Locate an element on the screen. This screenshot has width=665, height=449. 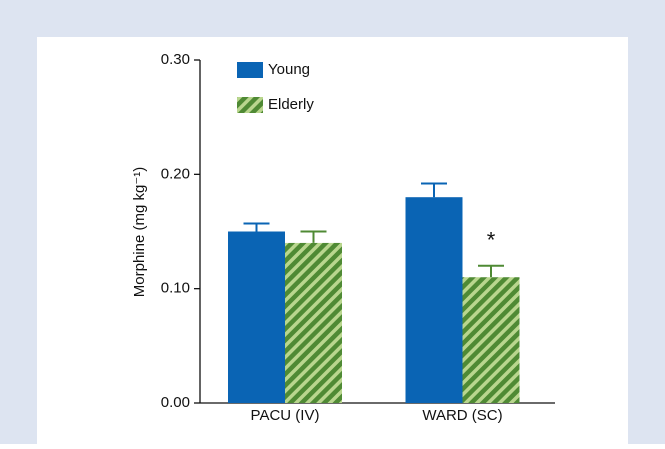
legend-label: Young is located at coordinates (289, 69).